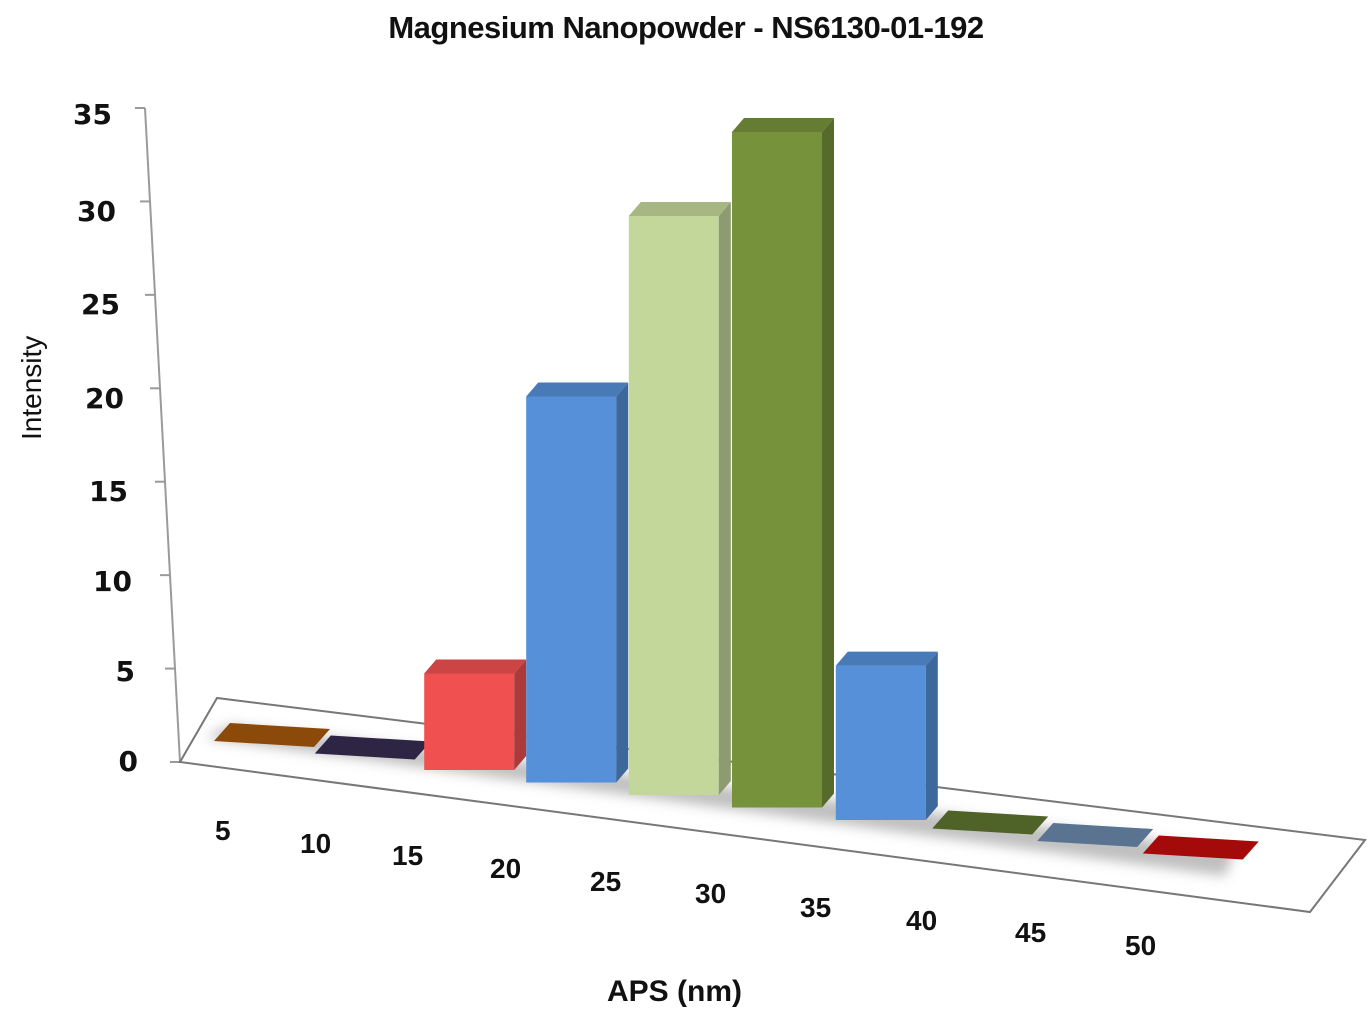  Describe the element at coordinates (408, 855) in the screenshot. I see `x-tick: 15` at that location.